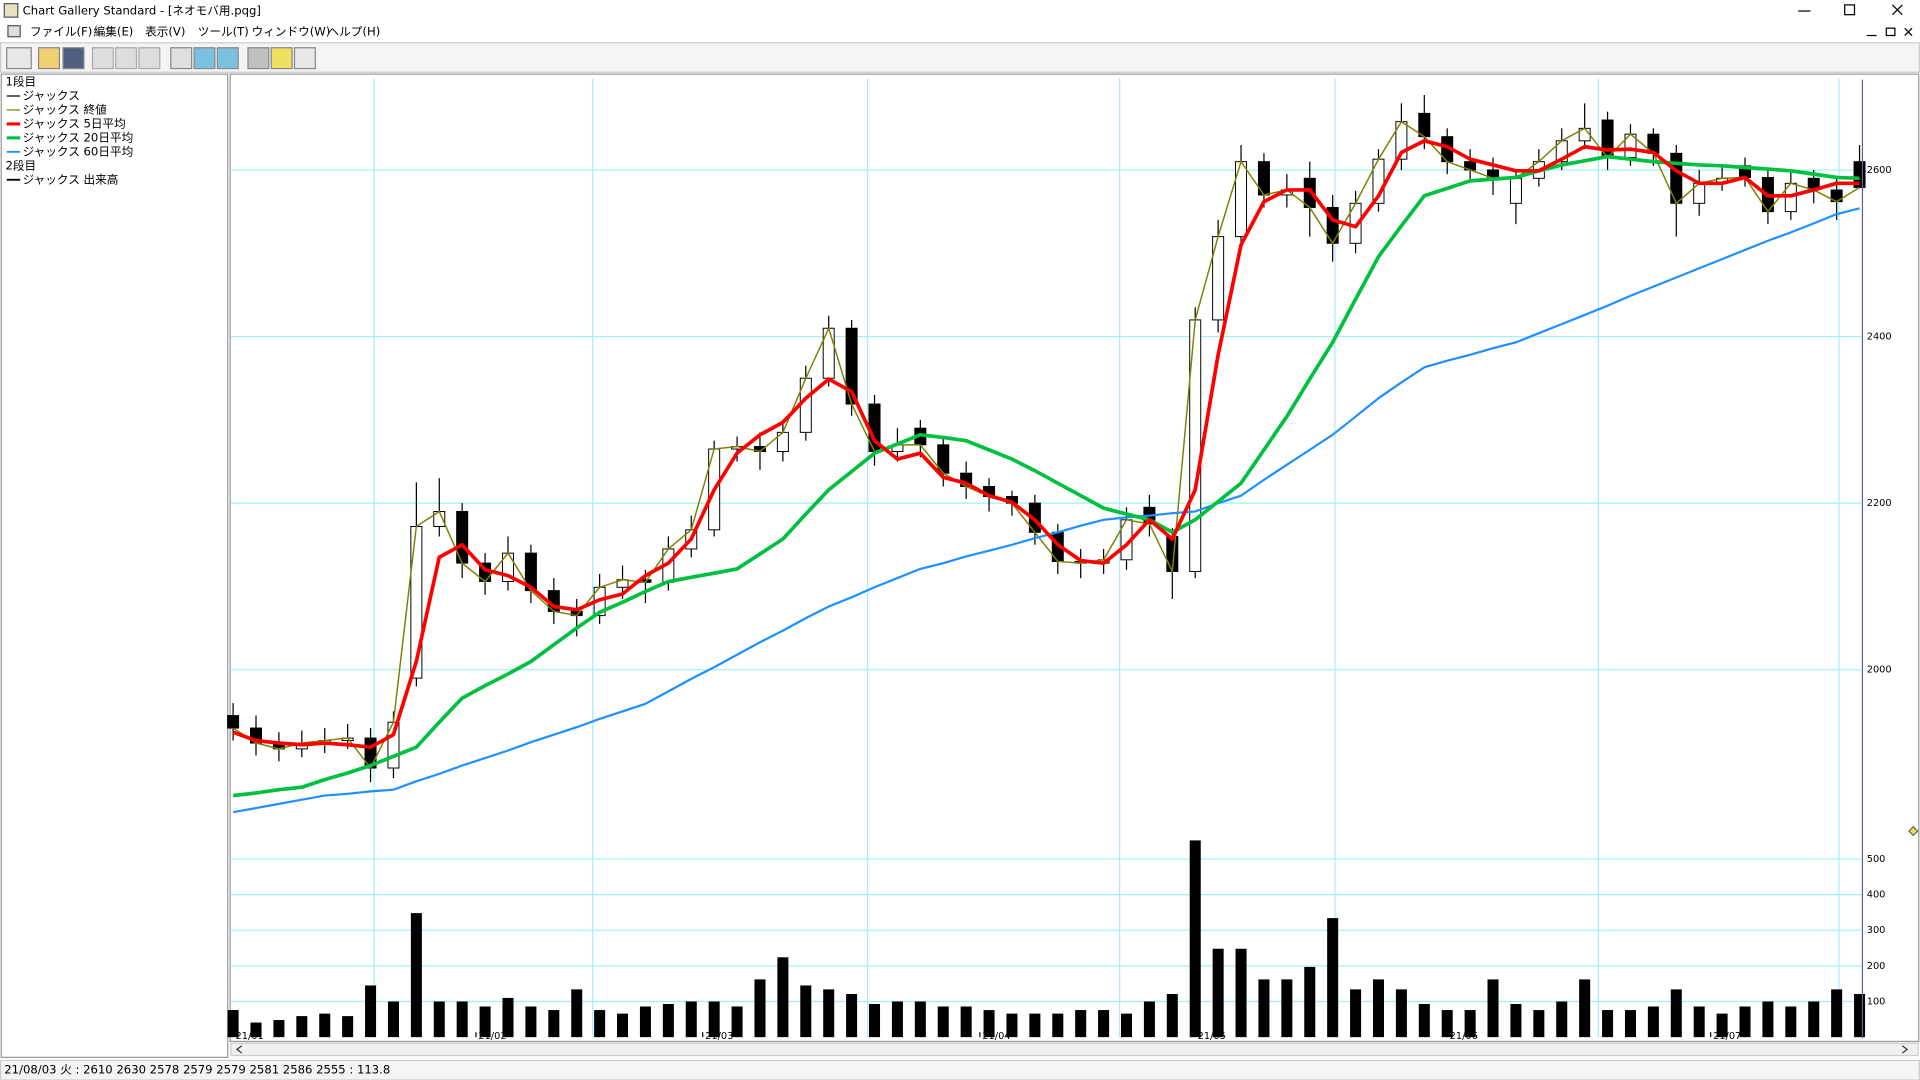  Describe the element at coordinates (21, 165) in the screenshot. I see `legend-label: 2段目` at that location.